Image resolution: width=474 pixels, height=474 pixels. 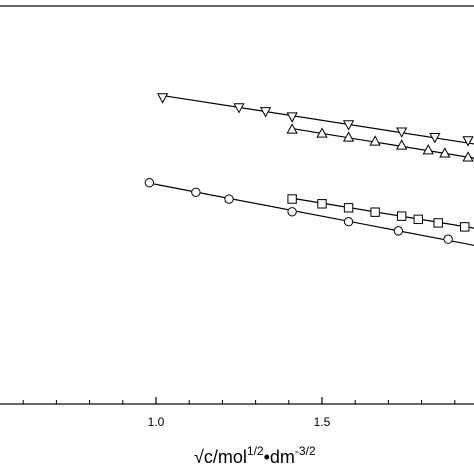 What do you see at coordinates (239, 413) in the screenshot?
I see `x-axis-ticks: 0.51.01.5` at bounding box center [239, 413].